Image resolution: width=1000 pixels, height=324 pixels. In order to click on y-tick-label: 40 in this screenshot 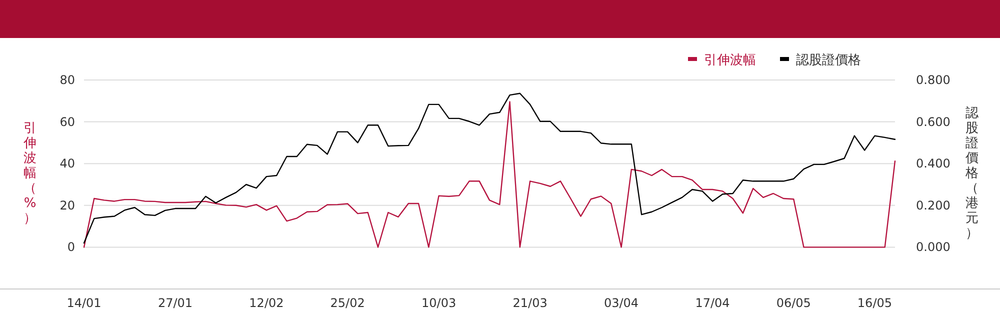, I will do `click(67, 163)`.